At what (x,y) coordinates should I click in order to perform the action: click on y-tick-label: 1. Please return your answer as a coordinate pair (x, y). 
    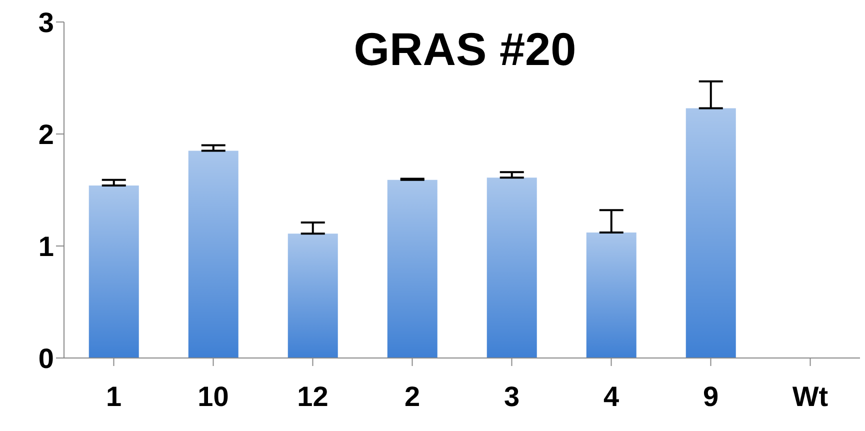
    Looking at the image, I should click on (46, 246).